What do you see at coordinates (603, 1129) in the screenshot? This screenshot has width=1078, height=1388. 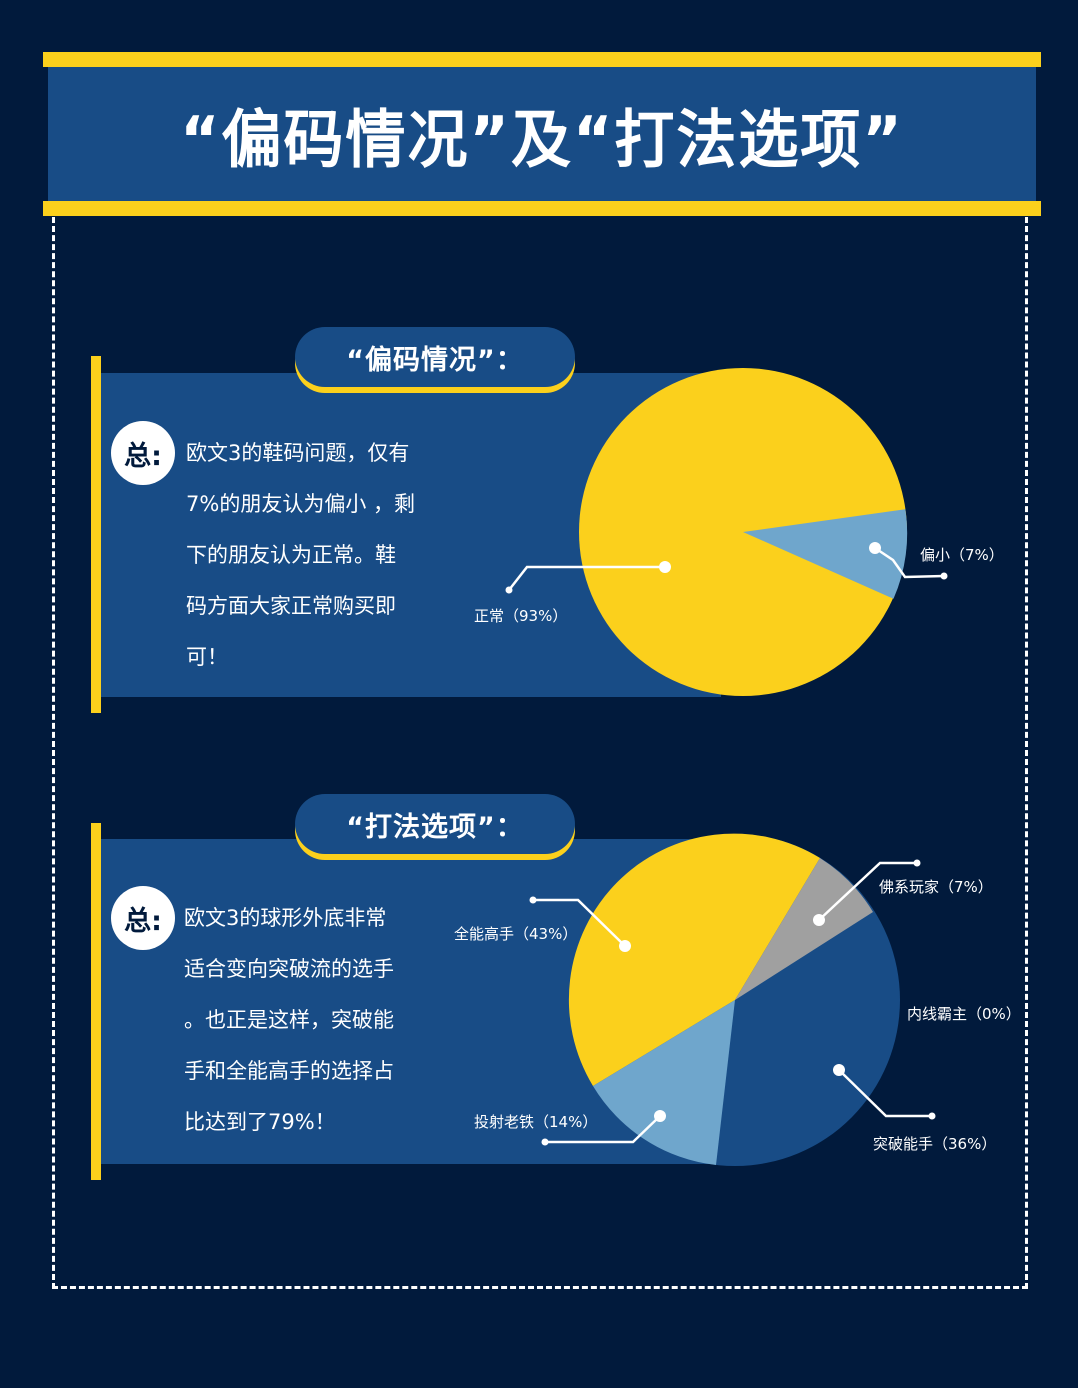 I see `callout-line-shooter` at bounding box center [603, 1129].